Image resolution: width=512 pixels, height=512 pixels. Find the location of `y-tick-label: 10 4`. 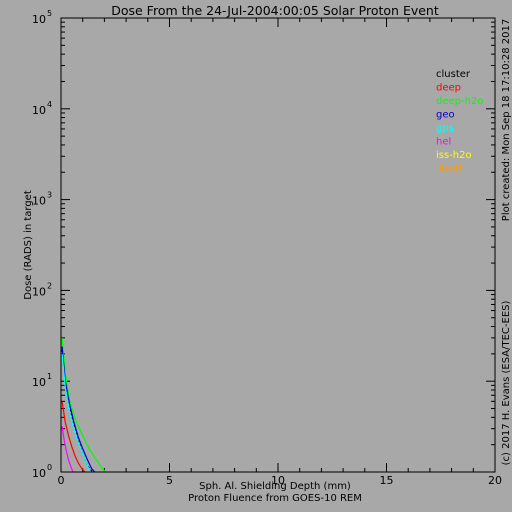

y-tick-label: 10 4 is located at coordinates (42, 108).